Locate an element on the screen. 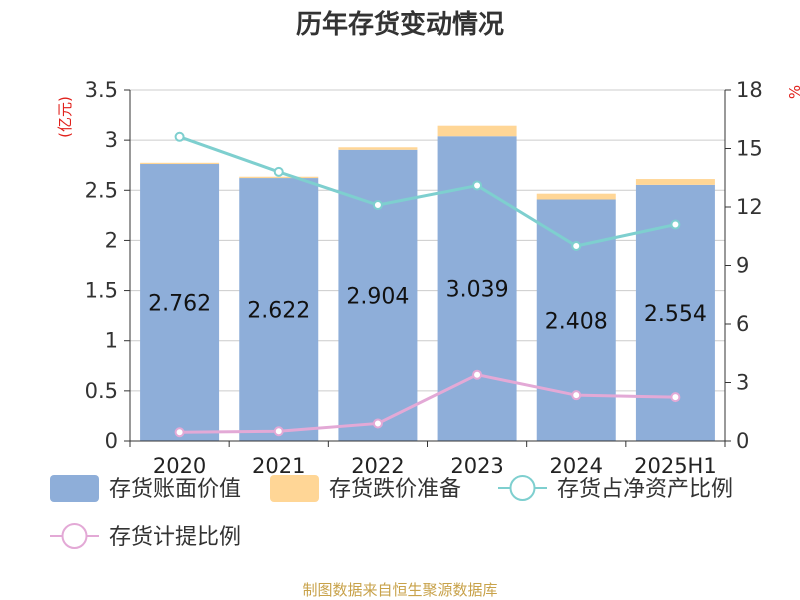 Image resolution: width=800 pixels, height=600 pixels. bar-data-label: 2.622 is located at coordinates (278, 311).